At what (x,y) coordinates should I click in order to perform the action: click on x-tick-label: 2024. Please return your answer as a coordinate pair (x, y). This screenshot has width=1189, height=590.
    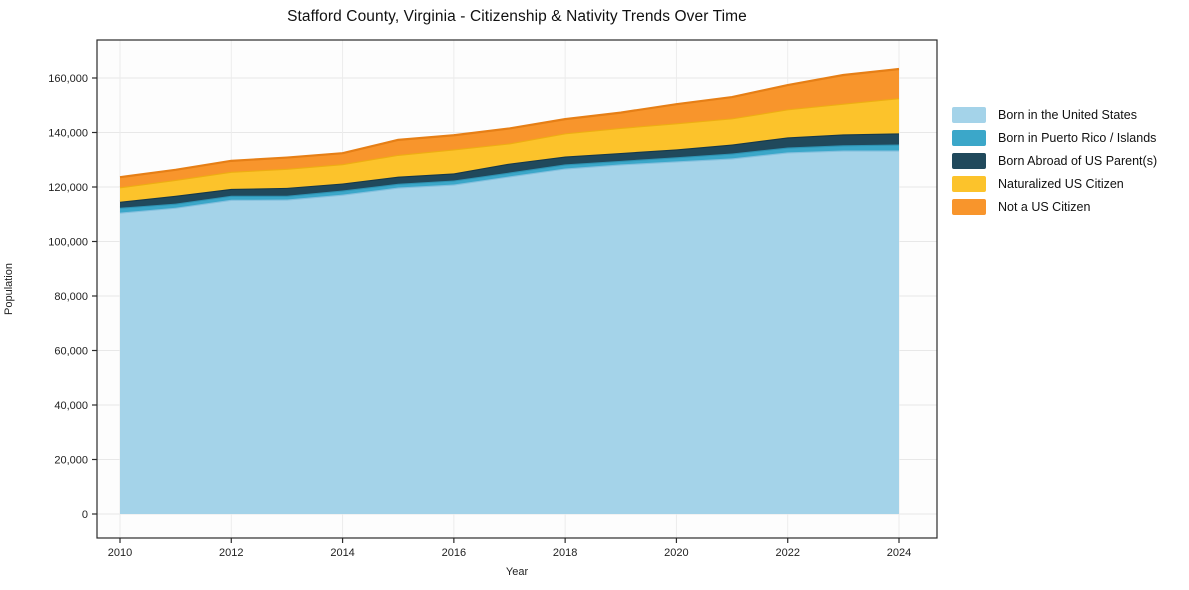
    Looking at the image, I should click on (899, 553).